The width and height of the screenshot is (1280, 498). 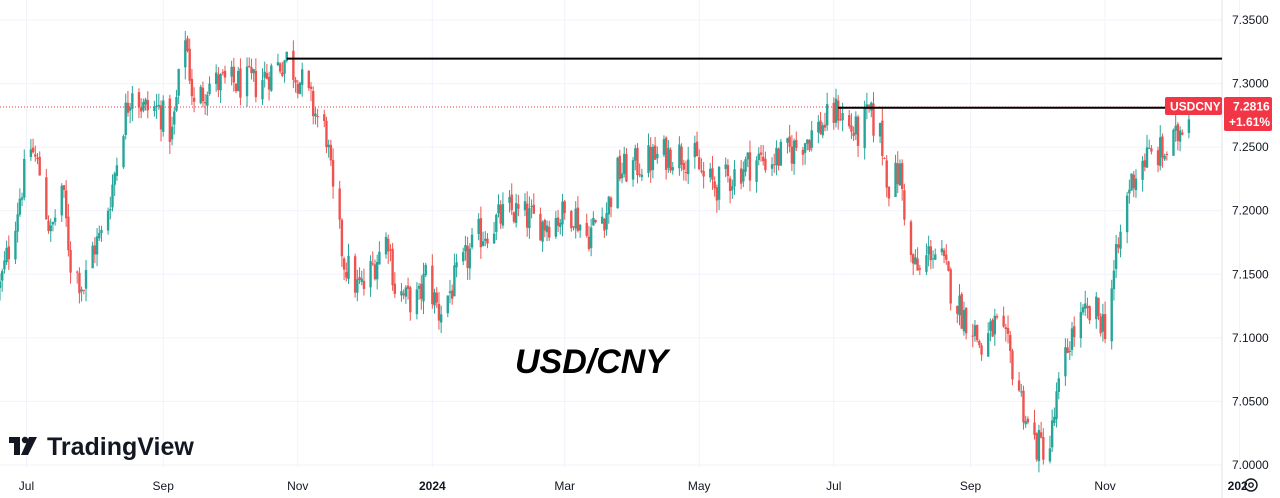 I want to click on time-axis: Jul Sep Nov 2024 Mar May Jul Sep Nov 202, so click(x=633, y=486).